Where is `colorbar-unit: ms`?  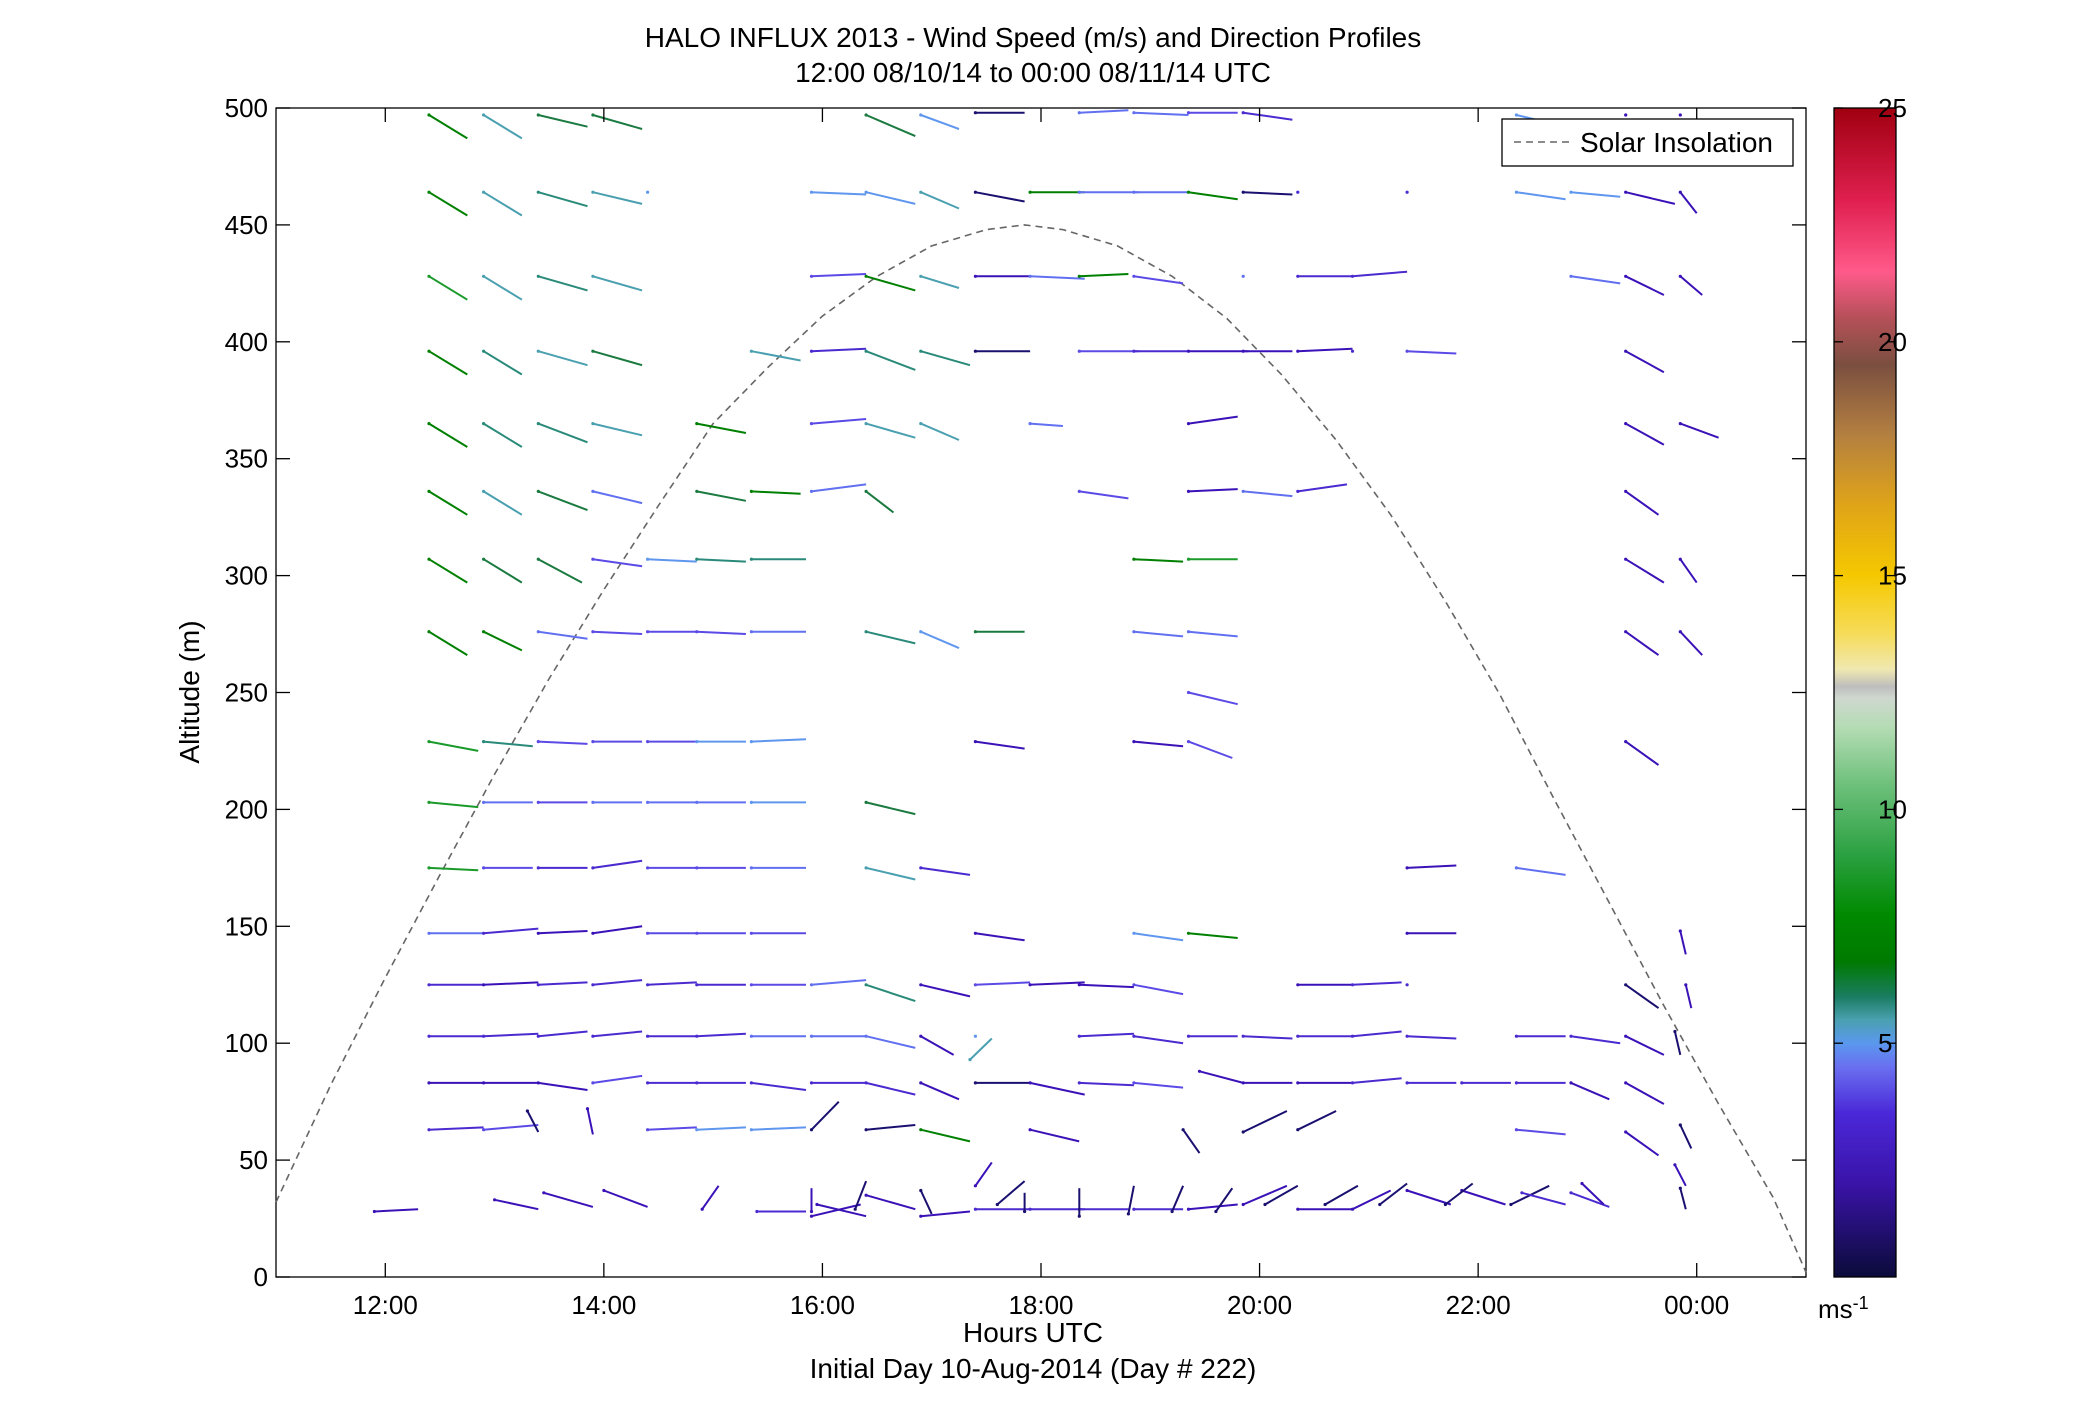
colorbar-unit: ms is located at coordinates (1835, 1309).